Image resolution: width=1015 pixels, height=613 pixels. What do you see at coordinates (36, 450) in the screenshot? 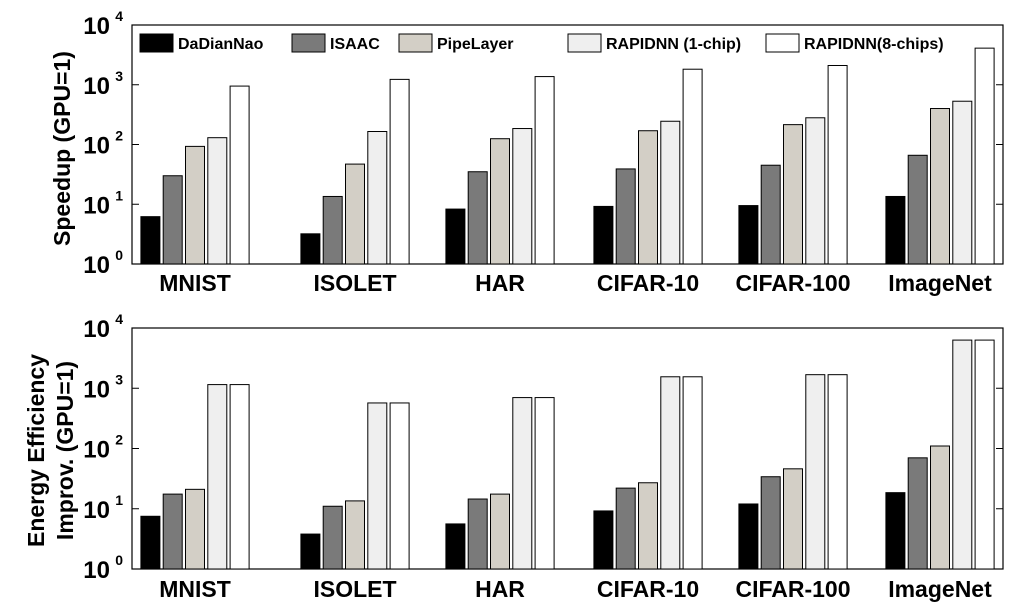
I see `y-axis-title-line-1: Energy Efficiency` at bounding box center [36, 450].